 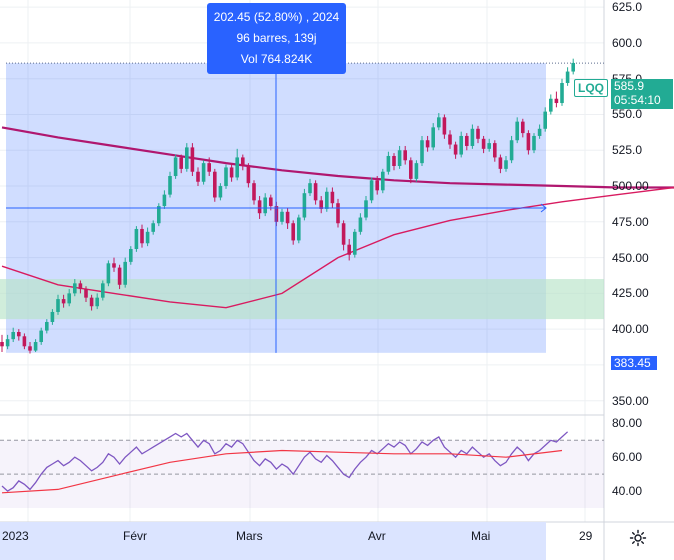 What do you see at coordinates (630, 257) in the screenshot?
I see `price-axis-label: 450.00` at bounding box center [630, 257].